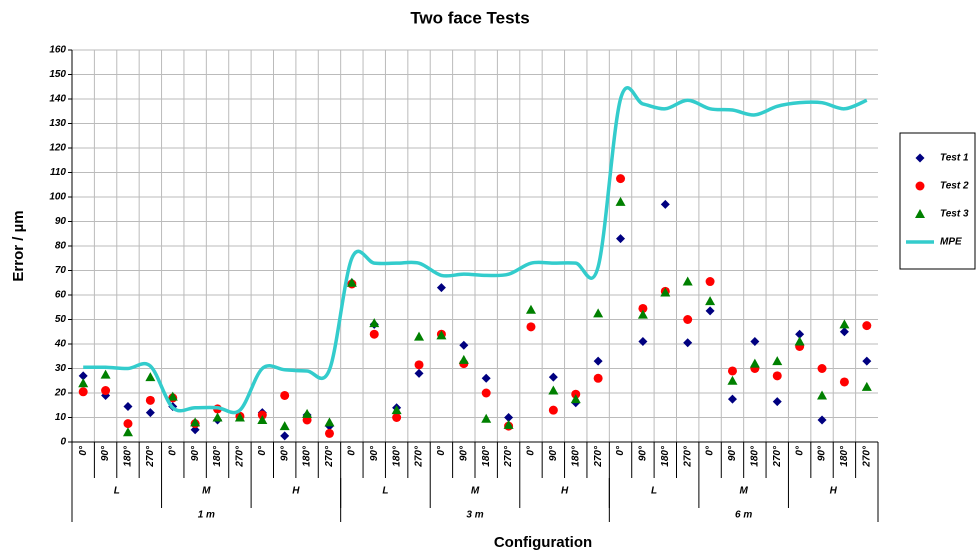 The width and height of the screenshot is (979, 560). What do you see at coordinates (954, 214) in the screenshot?
I see `legend-label: Test 3` at bounding box center [954, 214].